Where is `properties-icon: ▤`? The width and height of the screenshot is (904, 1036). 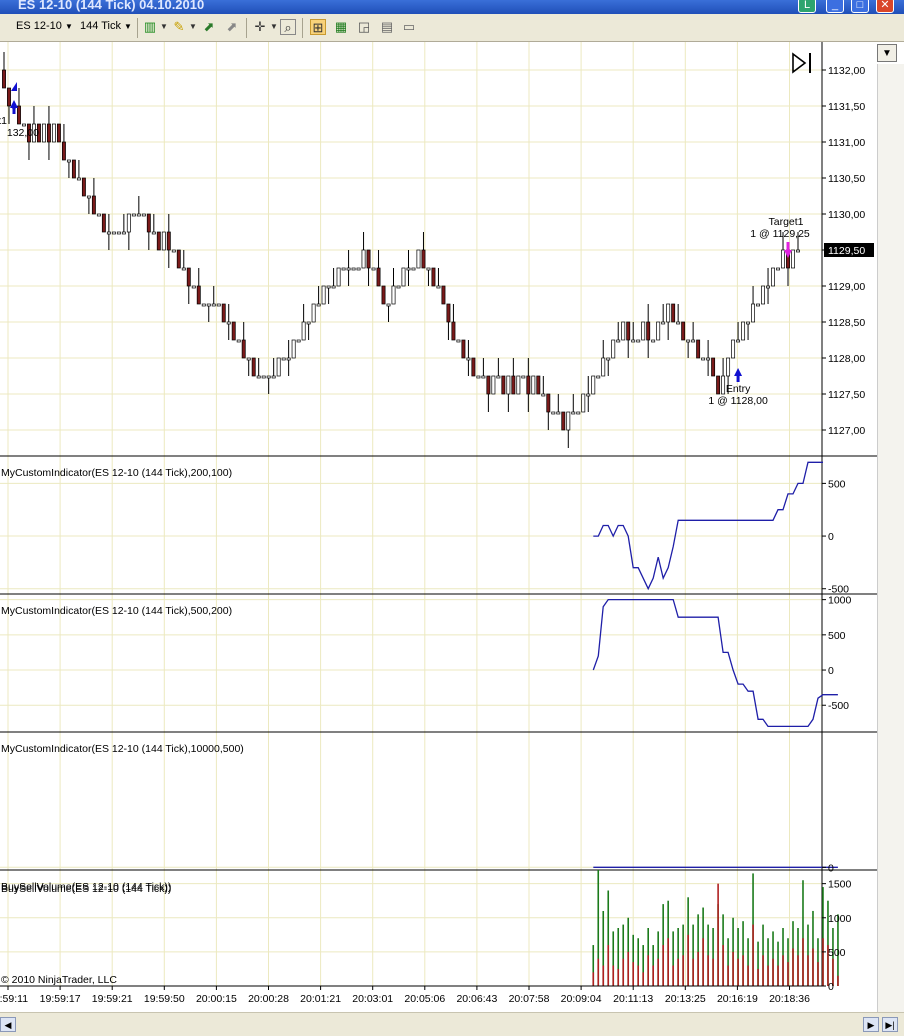
properties-icon: ▤ is located at coordinates (387, 26).